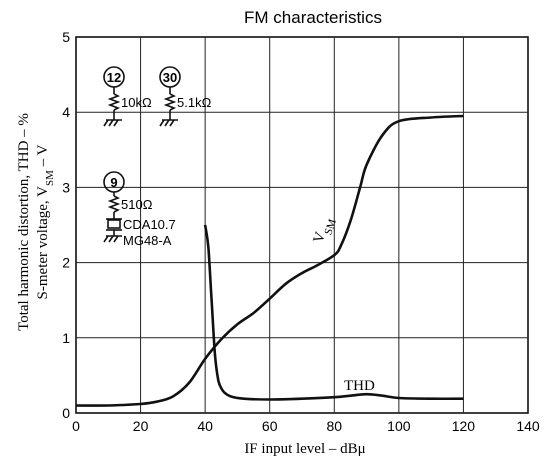 This screenshot has height=464, width=554. I want to click on resistor-510-label: 510Ω, so click(137, 204).